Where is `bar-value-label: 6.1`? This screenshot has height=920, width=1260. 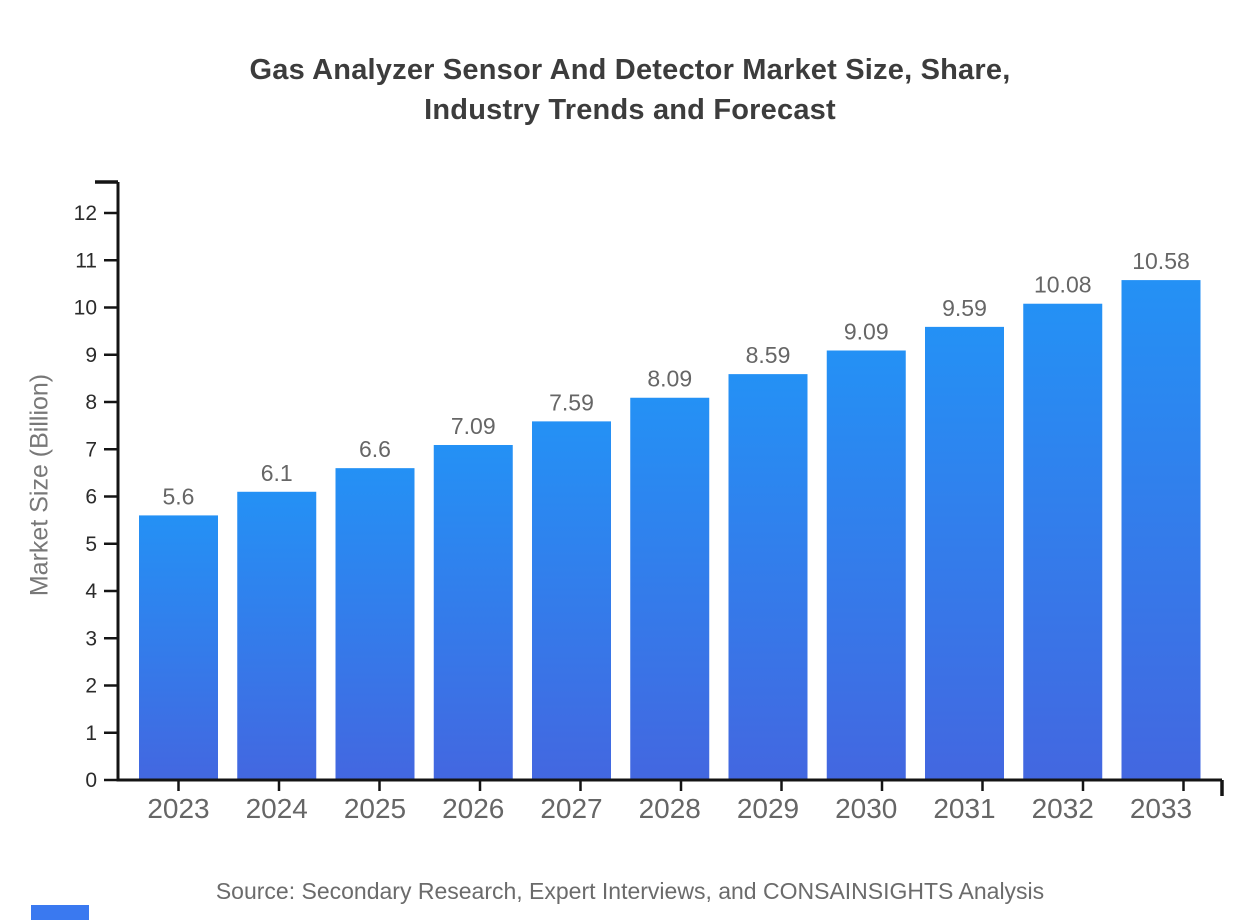
bar-value-label: 6.1 is located at coordinates (277, 473).